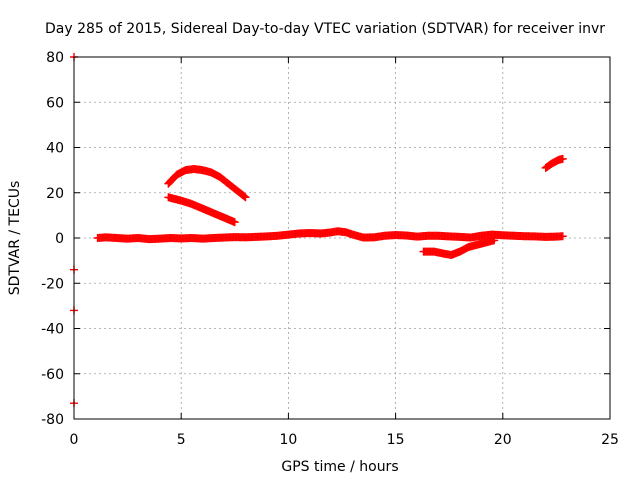  Describe the element at coordinates (503, 440) in the screenshot. I see `x-tick-label: 20` at that location.